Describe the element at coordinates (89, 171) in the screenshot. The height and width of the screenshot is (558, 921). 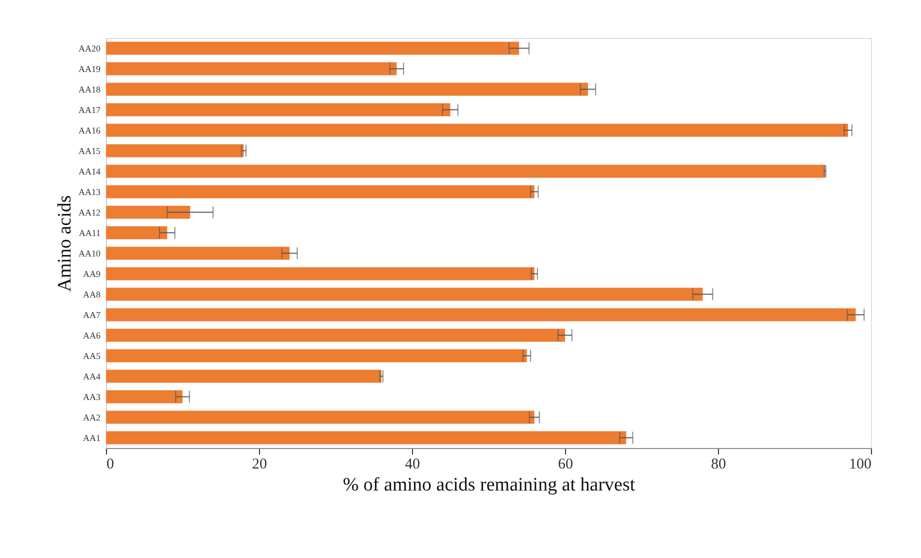
I see `y-tick-label: AA14` at that location.